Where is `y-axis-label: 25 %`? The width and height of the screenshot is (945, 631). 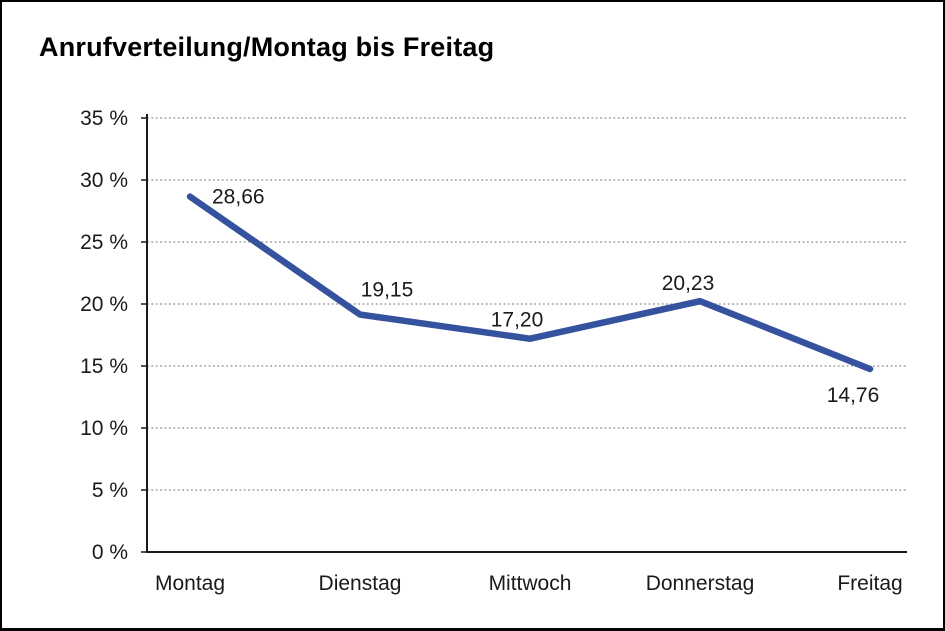 y-axis-label: 25 % is located at coordinates (104, 242).